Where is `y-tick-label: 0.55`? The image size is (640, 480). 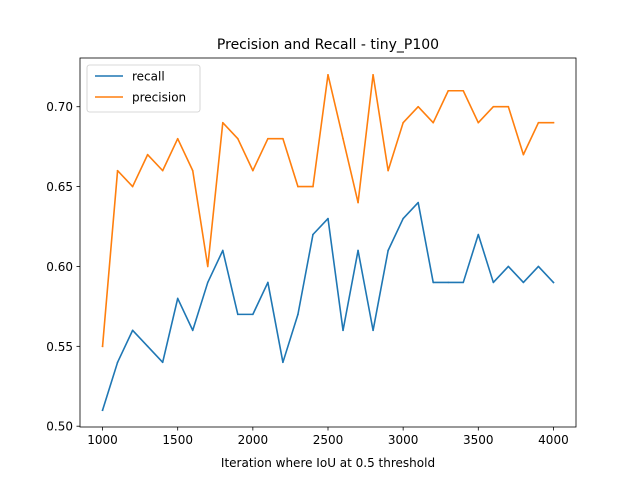 y-tick-label: 0.55 is located at coordinates (59, 347).